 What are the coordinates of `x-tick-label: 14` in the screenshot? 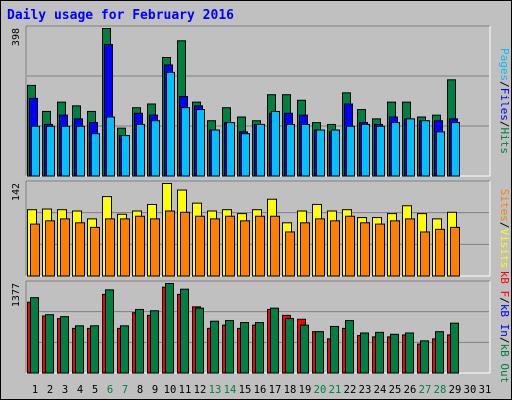 It's located at (230, 390).